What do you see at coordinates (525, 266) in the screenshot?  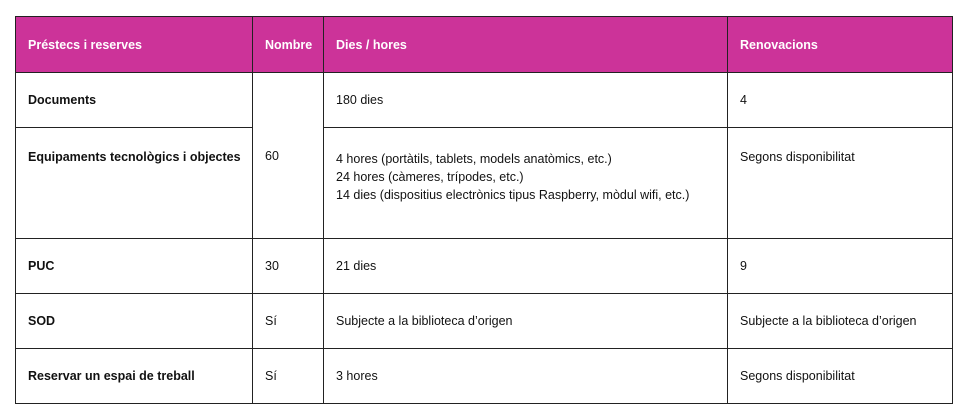 I see `row-dies: 21 dies` at bounding box center [525, 266].